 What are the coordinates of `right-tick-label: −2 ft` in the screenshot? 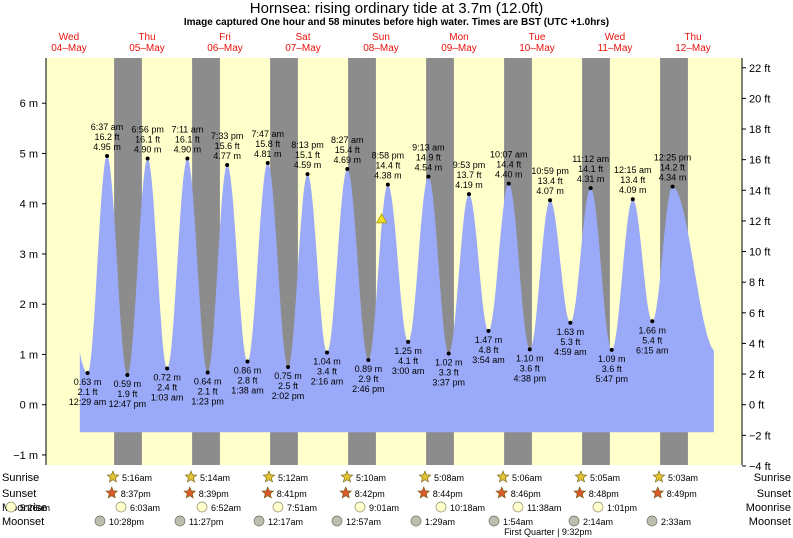 It's located at (760, 436).